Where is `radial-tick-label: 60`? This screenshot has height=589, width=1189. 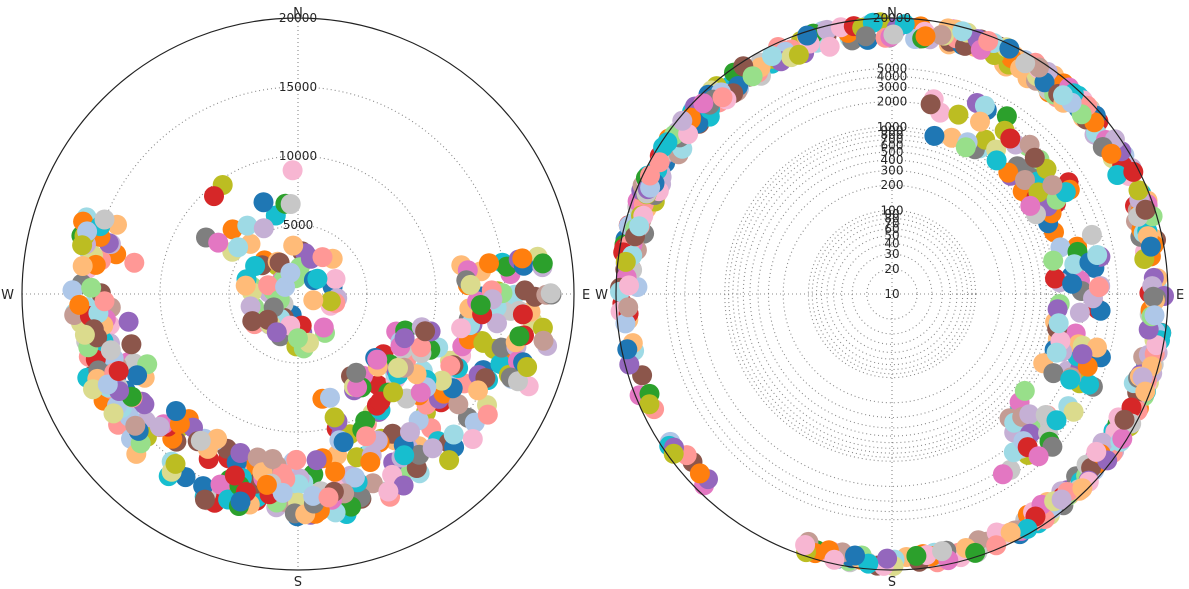 radial-tick-label: 60 is located at coordinates (891, 229).